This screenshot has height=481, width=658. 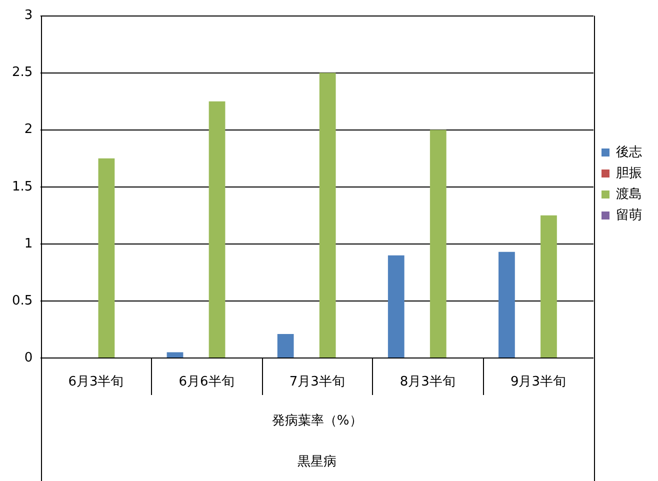 I want to click on legend-label: 留萌, so click(x=629, y=215).